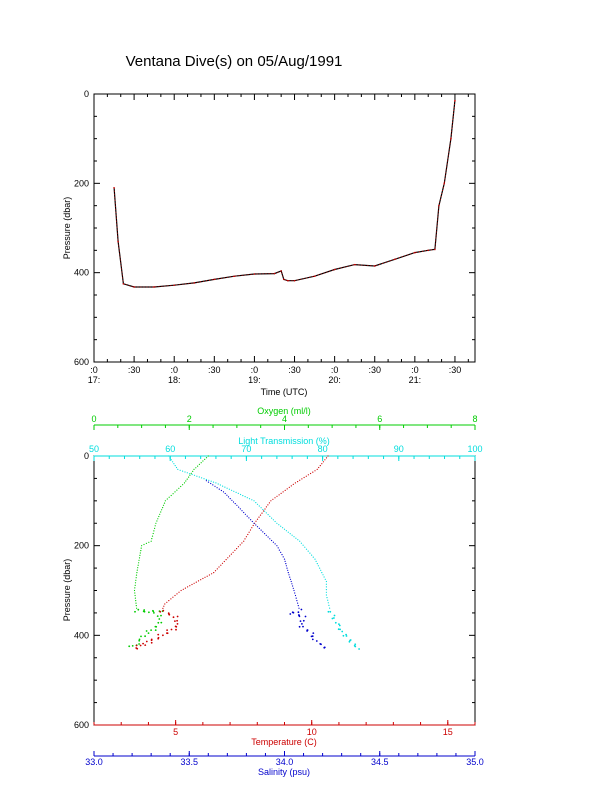 This screenshot has height=785, width=612. I want to click on x-tick-label: 21:, so click(415, 380).